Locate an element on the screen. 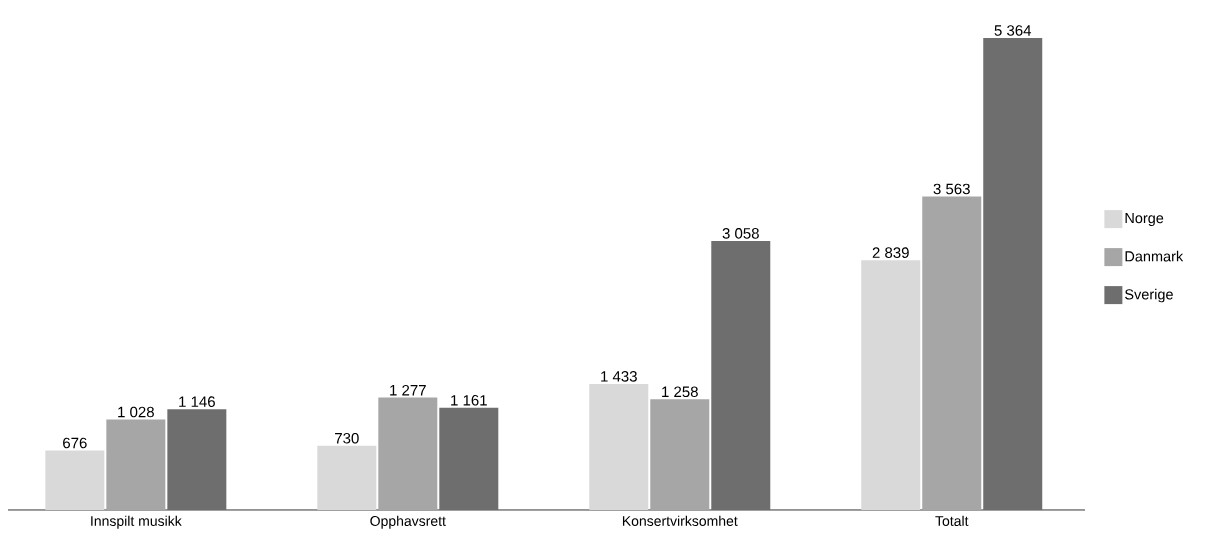 Image resolution: width=1216 pixels, height=537 pixels. data-label: 730 is located at coordinates (347, 438).